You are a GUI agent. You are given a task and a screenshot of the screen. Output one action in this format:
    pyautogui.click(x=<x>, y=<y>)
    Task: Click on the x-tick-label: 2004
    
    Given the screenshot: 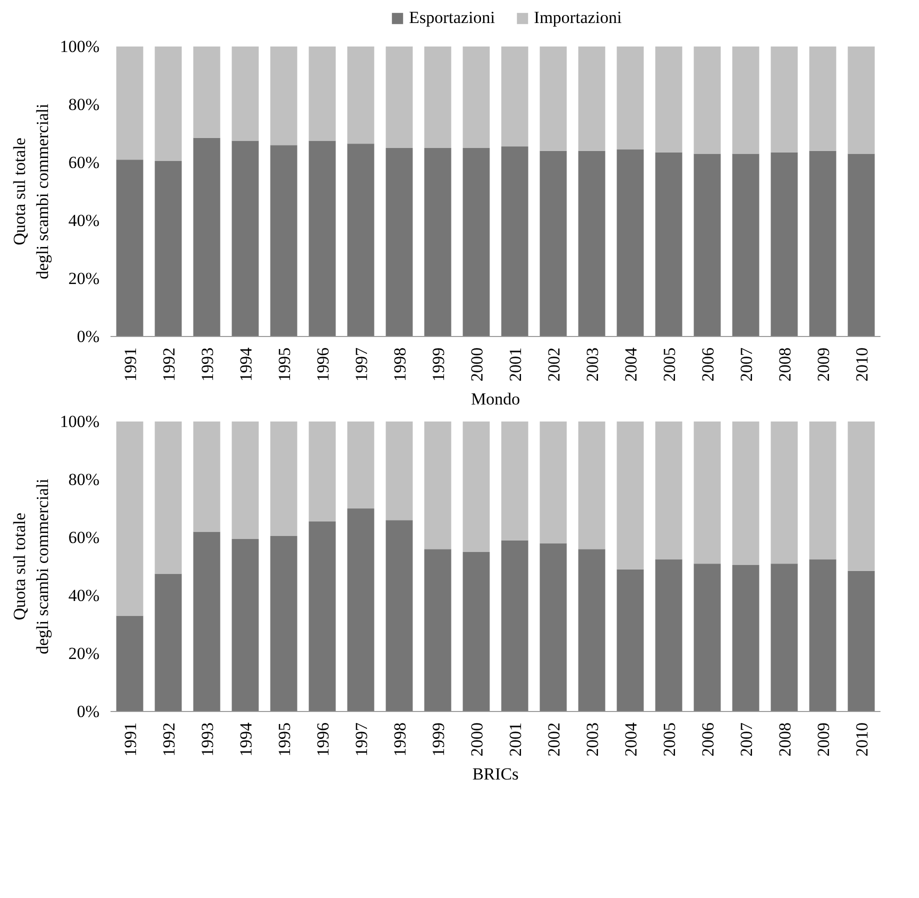 What is the action you would take?
    pyautogui.click(x=630, y=364)
    